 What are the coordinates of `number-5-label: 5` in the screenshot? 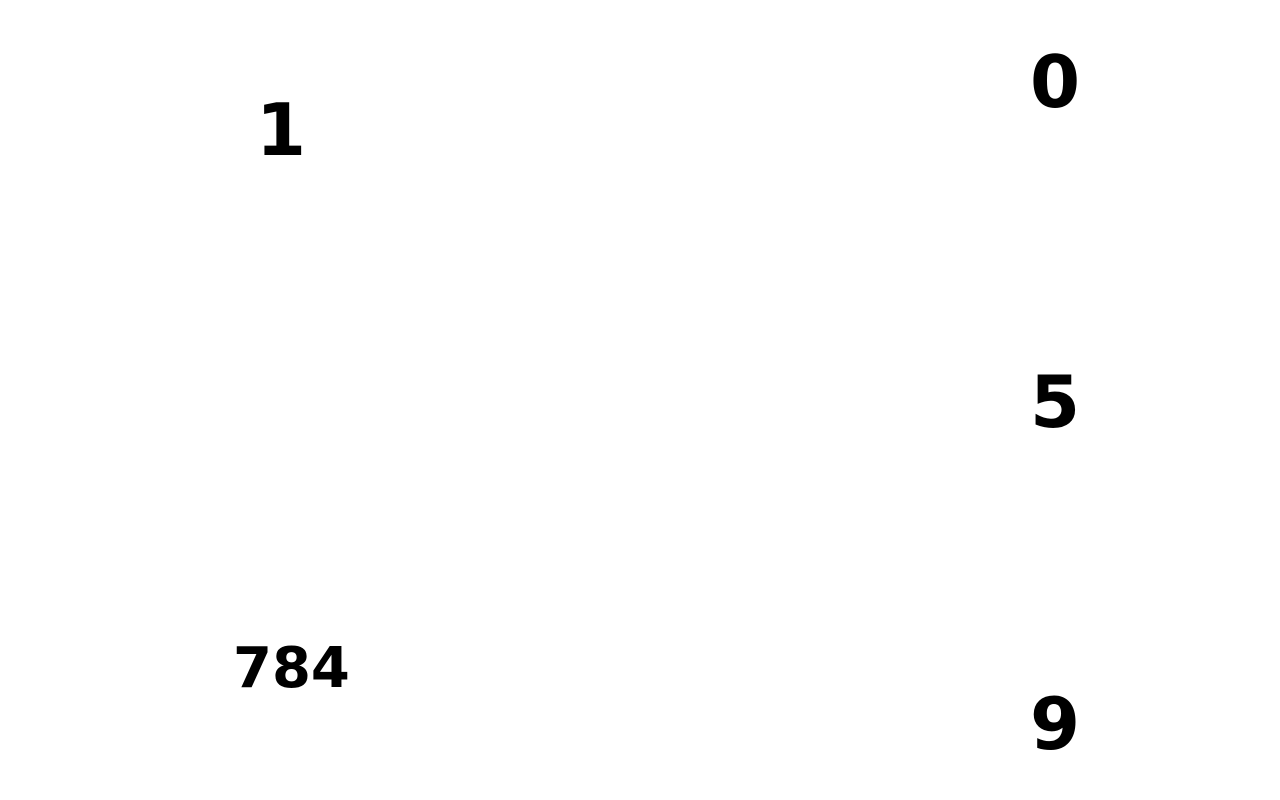 It's located at (1055, 402).